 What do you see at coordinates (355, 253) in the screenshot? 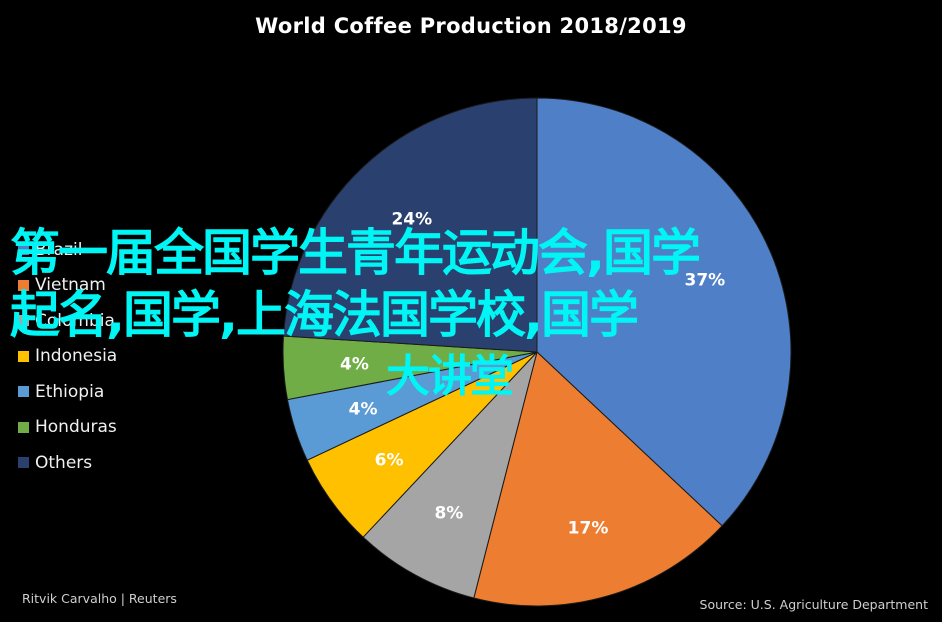
I see `overlay-line-1: 第一届全国学生青年运动会,国学` at bounding box center [355, 253].